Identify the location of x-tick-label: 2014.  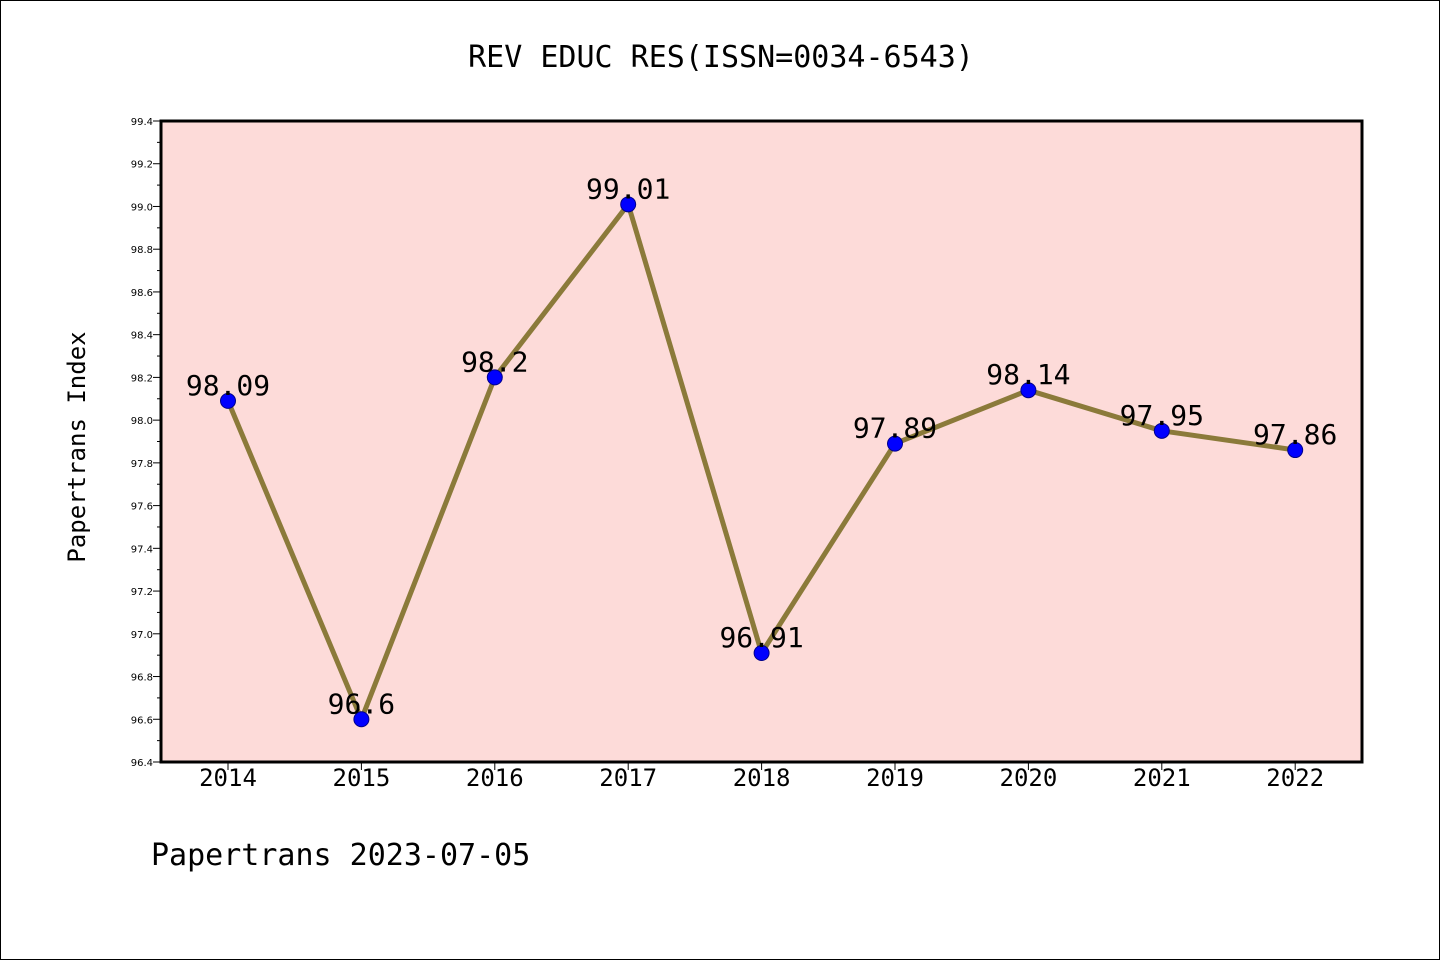
(228, 778).